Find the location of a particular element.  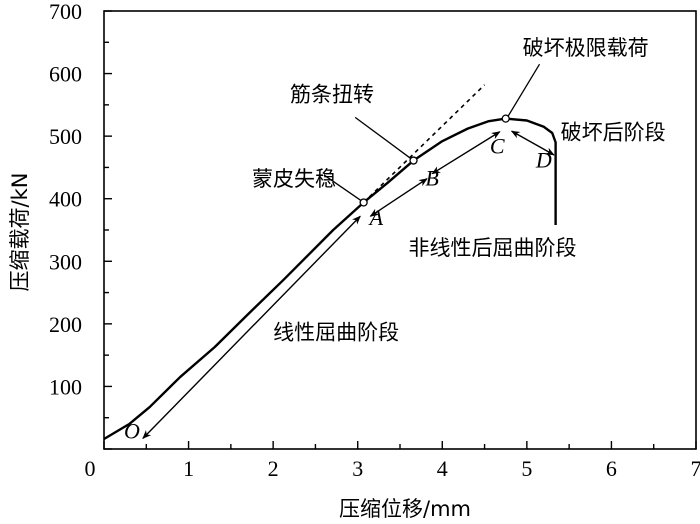

y-tick-label: 600 is located at coordinates (65, 74).